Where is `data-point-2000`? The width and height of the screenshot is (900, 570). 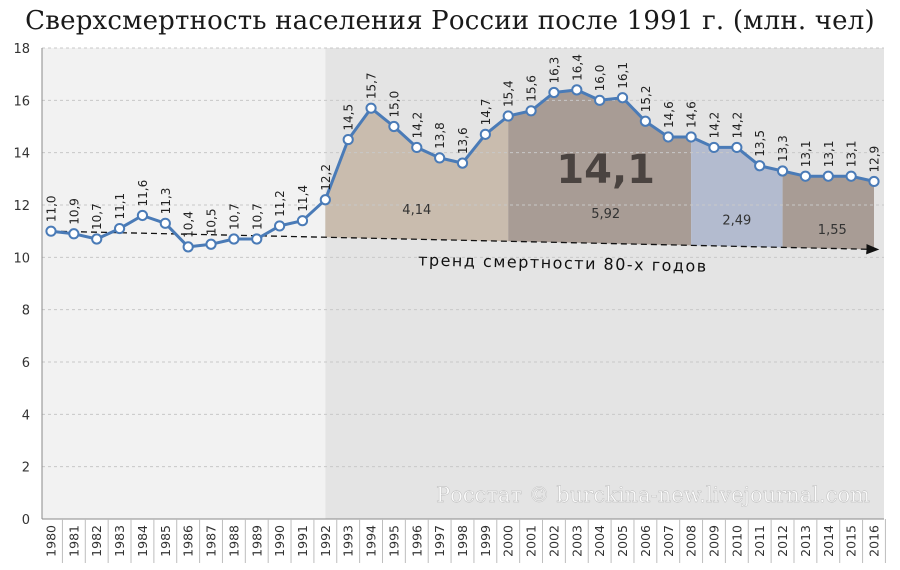
data-point-2000 is located at coordinates (508, 116).